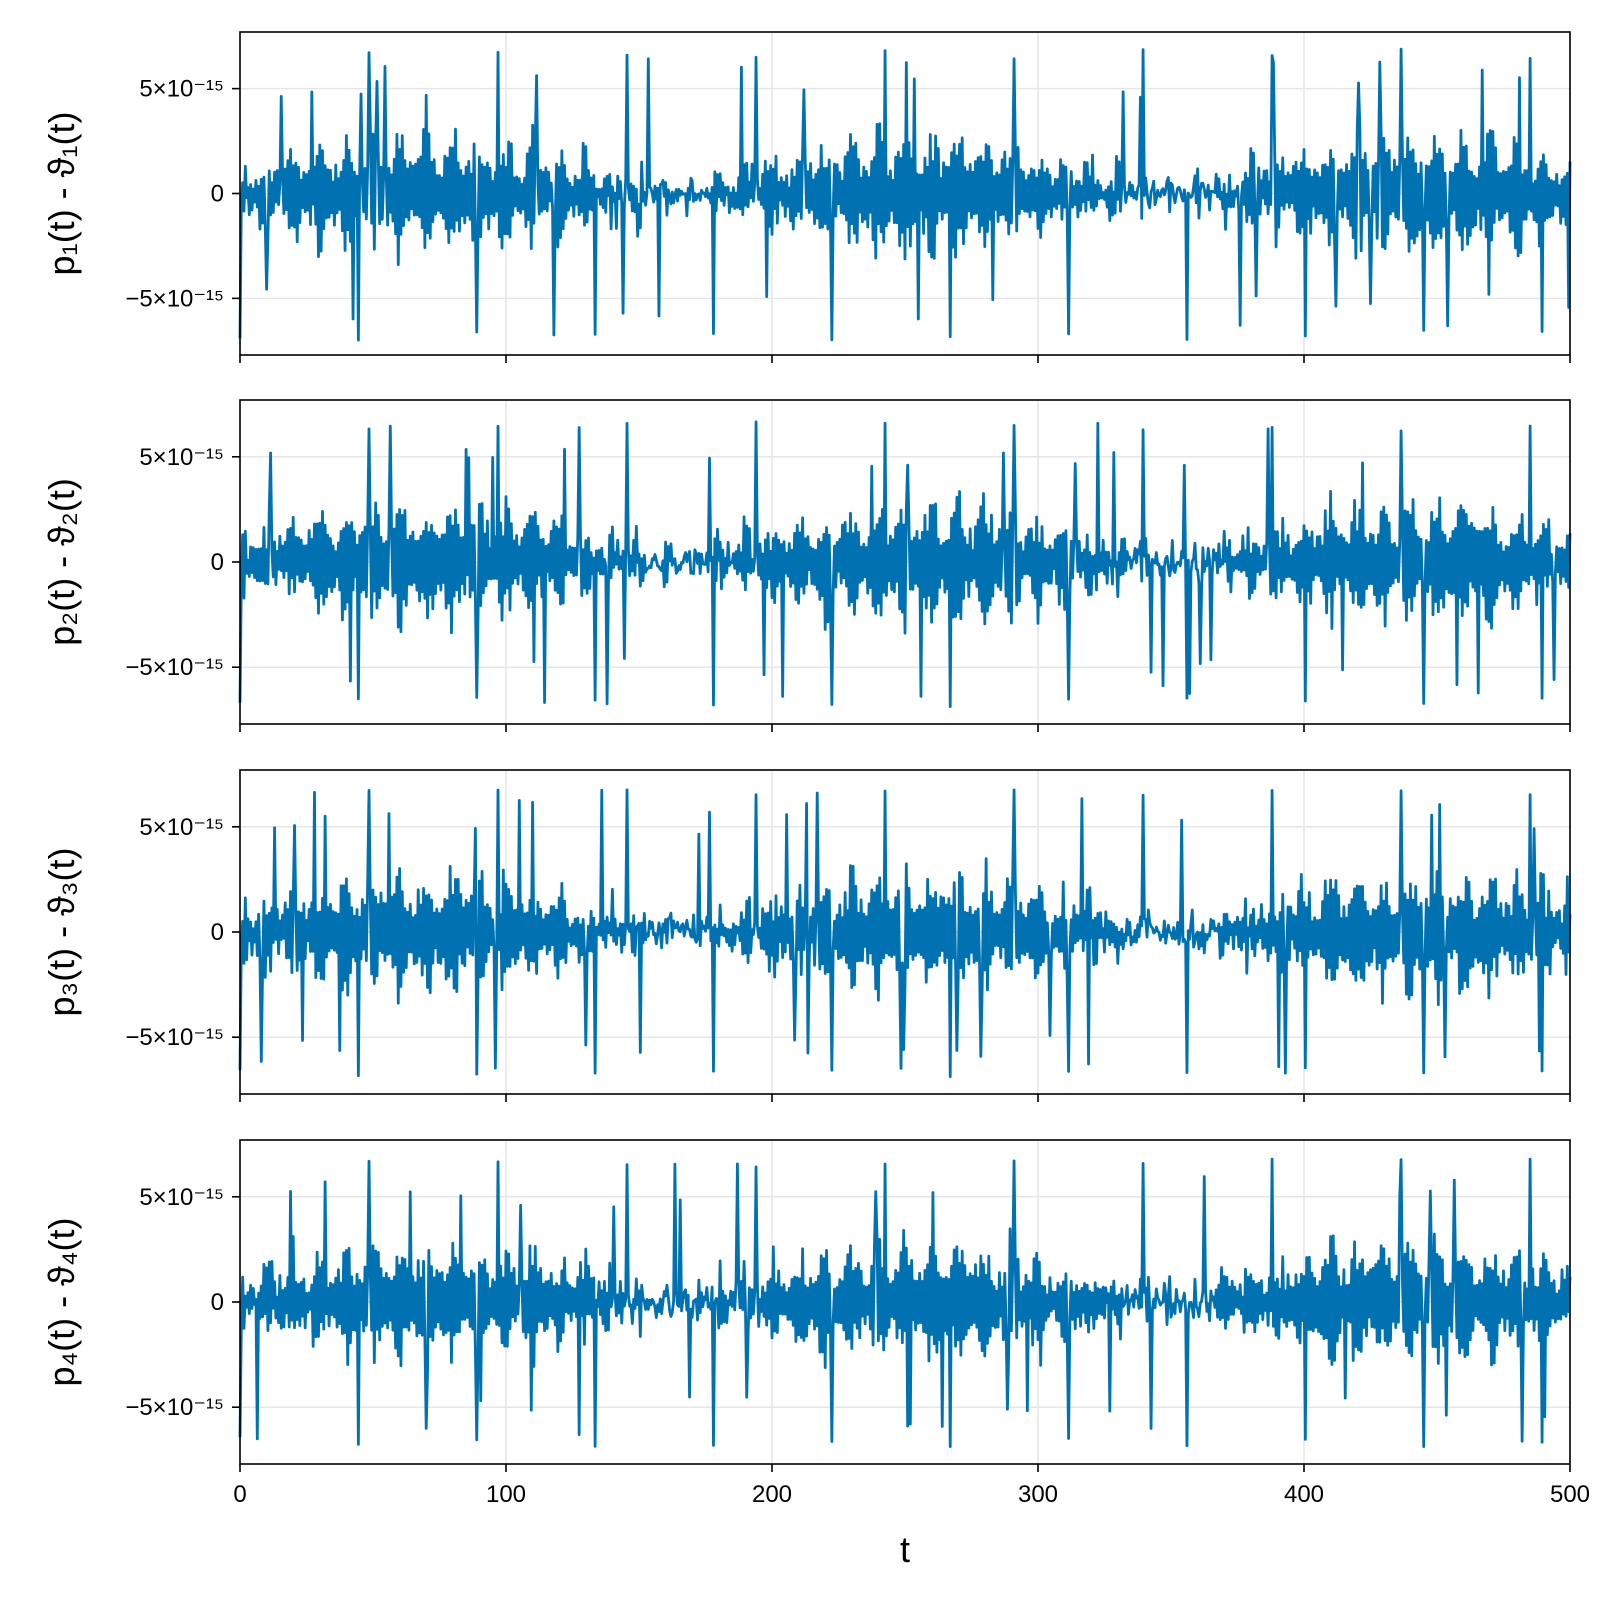 This screenshot has width=1600, height=1600. Describe the element at coordinates (61, 562) in the screenshot. I see `y-axis-title: p₂(t) - ϑ₂(t)` at that location.